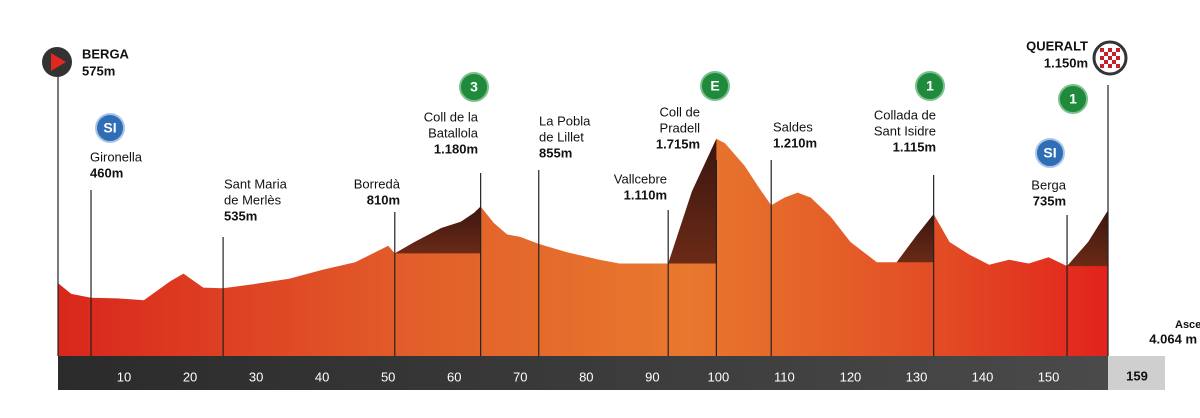 The height and width of the screenshot is (418, 1200). I want to click on x-tick-label: 130, so click(917, 376).